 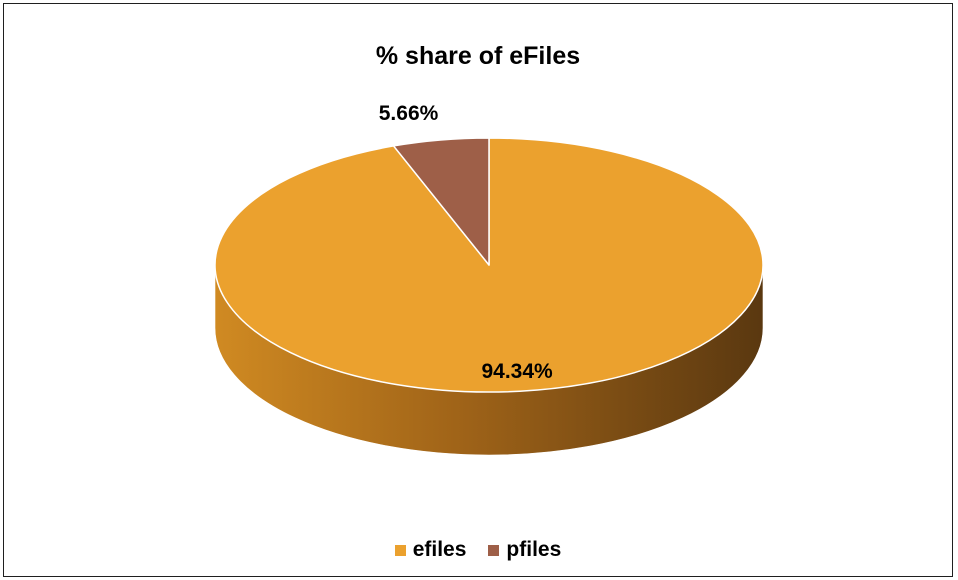 I want to click on chart-title: % share of eFiles, so click(x=478, y=56).